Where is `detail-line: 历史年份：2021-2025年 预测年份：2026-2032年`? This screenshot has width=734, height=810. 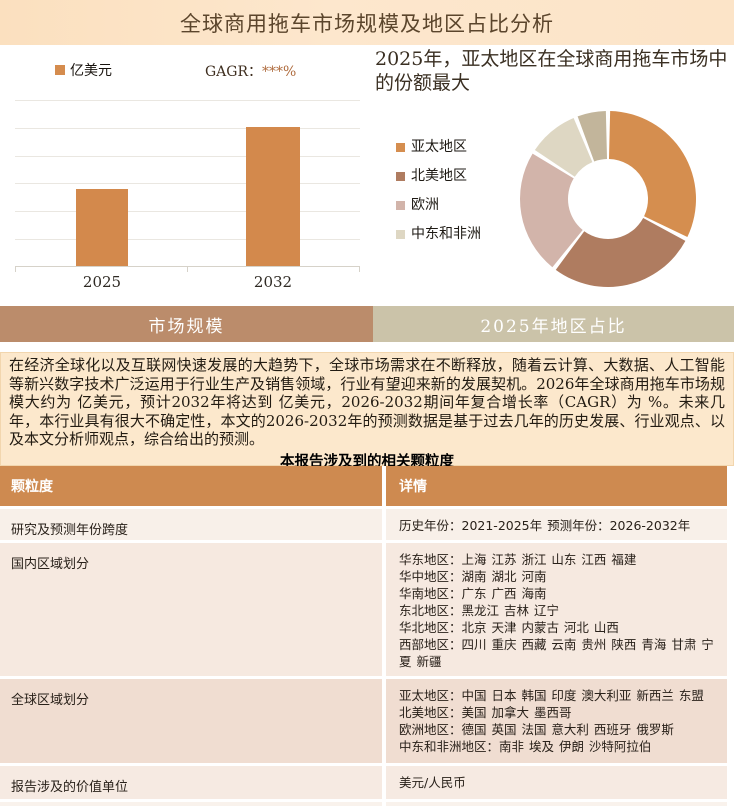
detail-line: 历史年份：2021-2025年 预测年份：2026-2032年 is located at coordinates (545, 525).